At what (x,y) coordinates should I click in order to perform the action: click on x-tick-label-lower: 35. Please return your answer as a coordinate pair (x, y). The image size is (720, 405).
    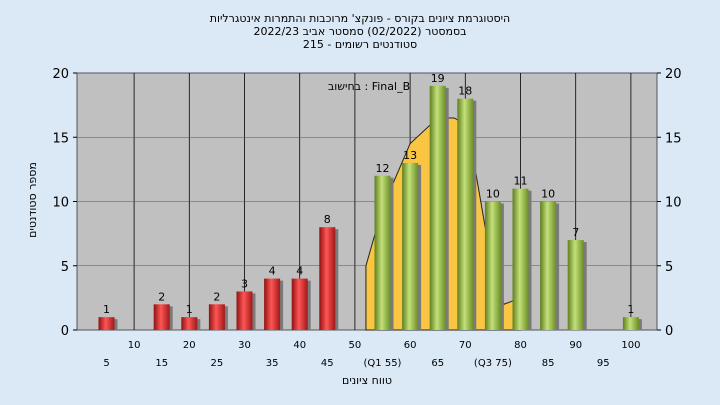
    Looking at the image, I should click on (272, 363).